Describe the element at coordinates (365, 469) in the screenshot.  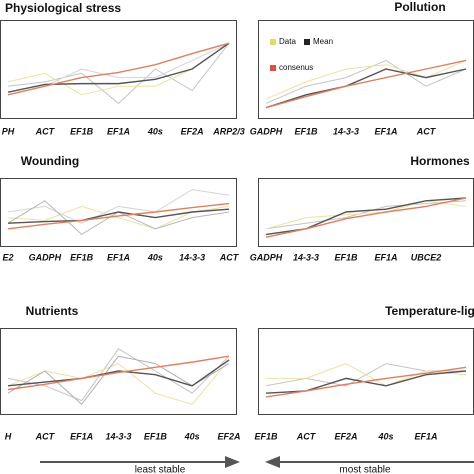
I see `footer-right: most stable` at that location.